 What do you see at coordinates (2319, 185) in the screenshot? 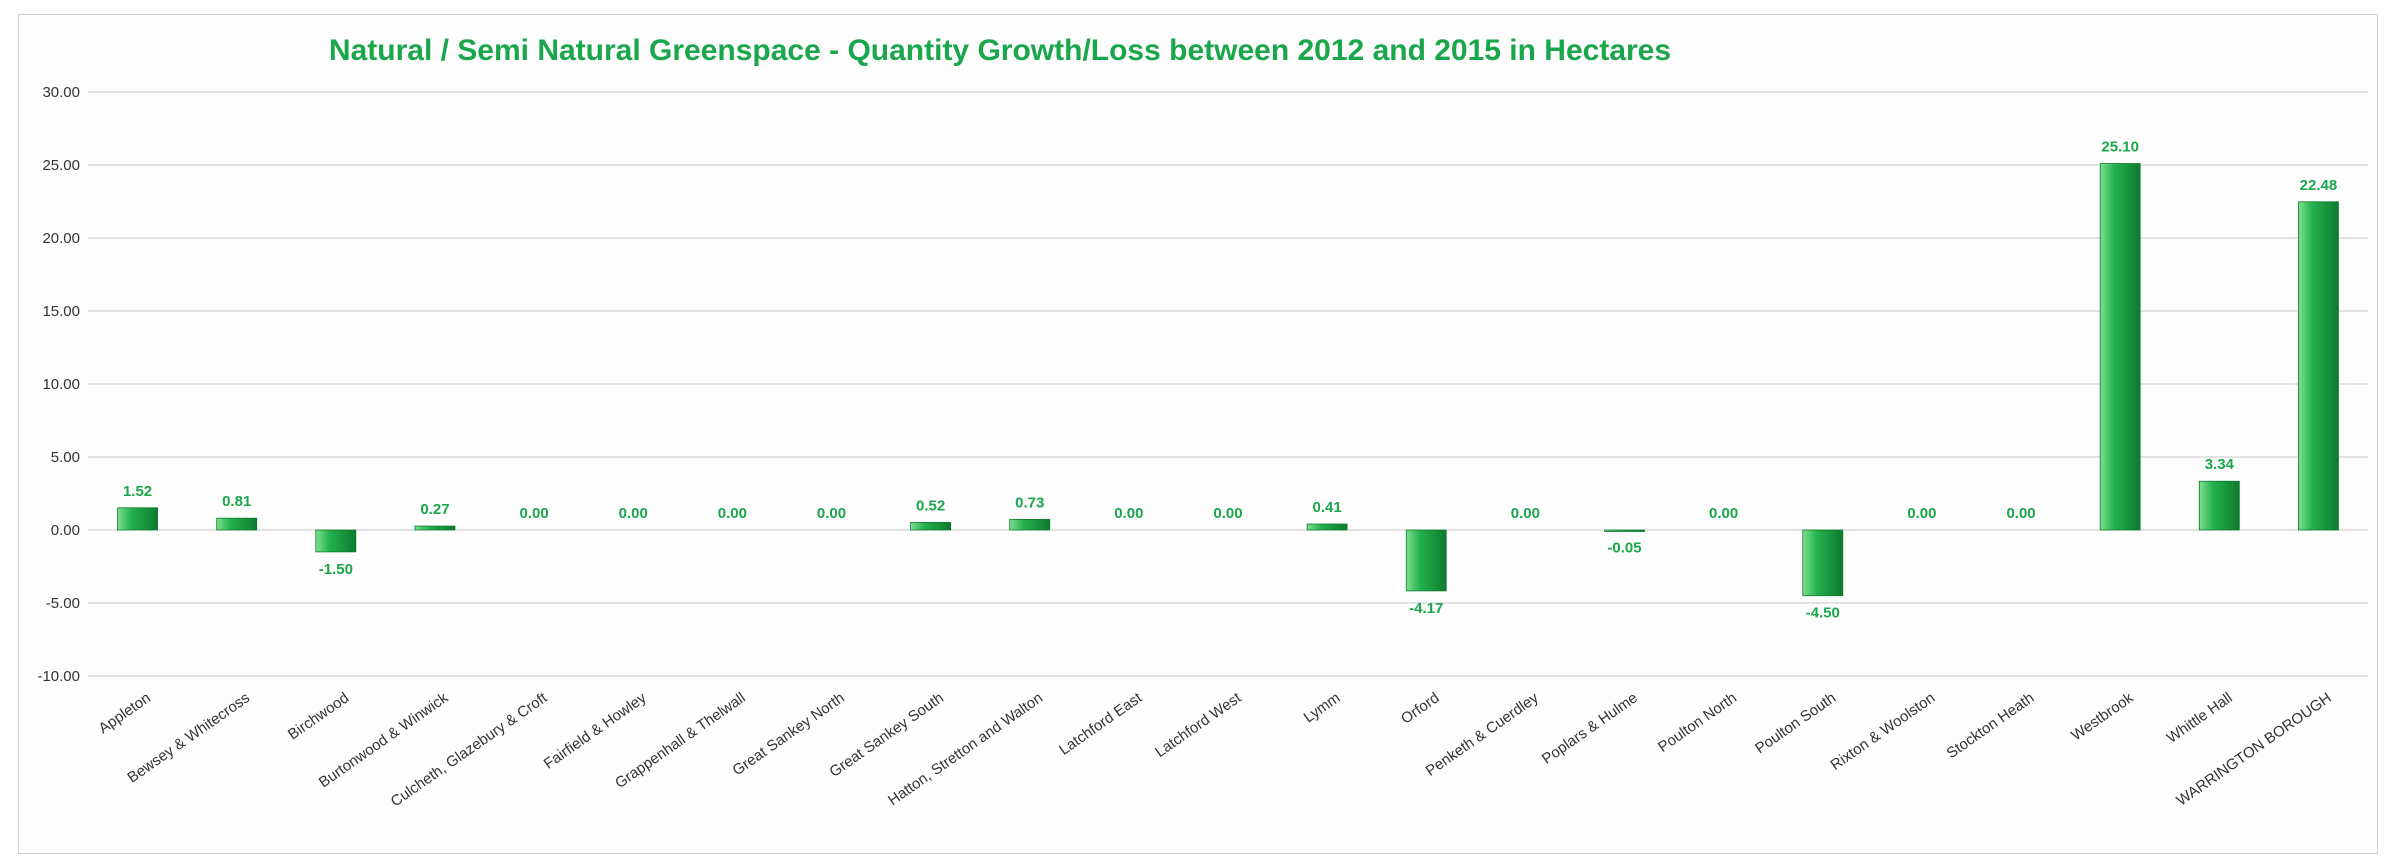
I see `data-label: 22.48` at bounding box center [2319, 185].